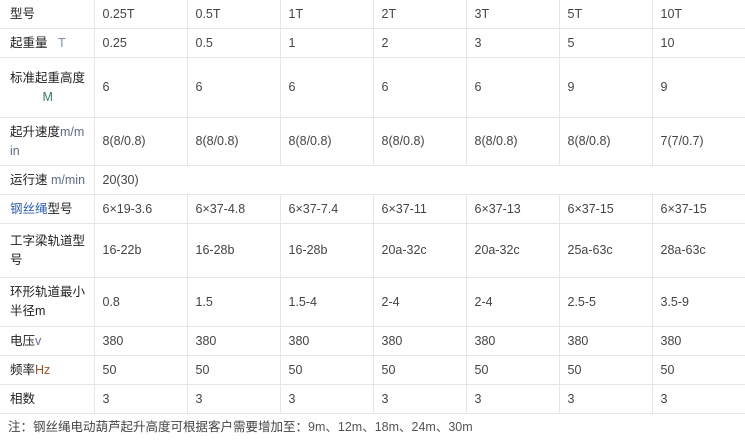  I want to click on cell-frequency-2: 50, so click(327, 370).